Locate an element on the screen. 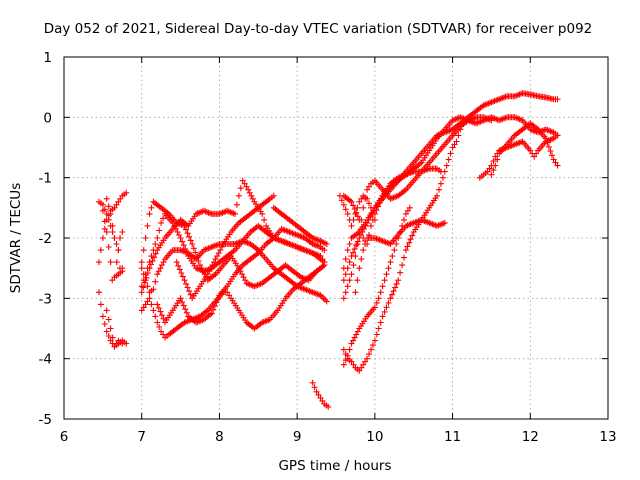 The width and height of the screenshot is (640, 480). y-tick-label: -4 is located at coordinates (45, 360).